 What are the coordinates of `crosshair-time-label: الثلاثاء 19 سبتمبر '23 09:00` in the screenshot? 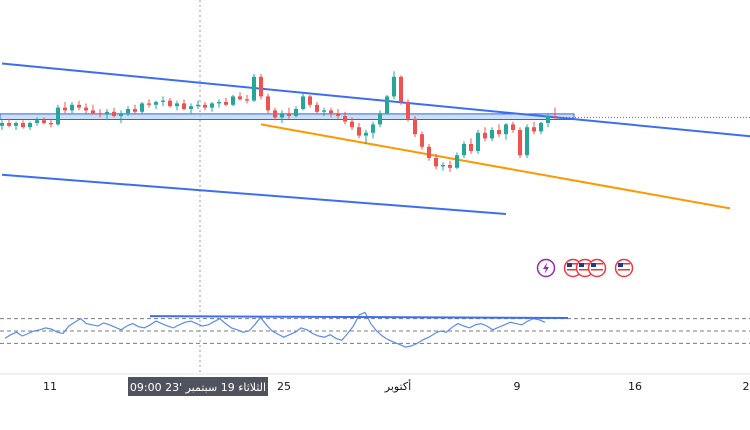 It's located at (198, 386).